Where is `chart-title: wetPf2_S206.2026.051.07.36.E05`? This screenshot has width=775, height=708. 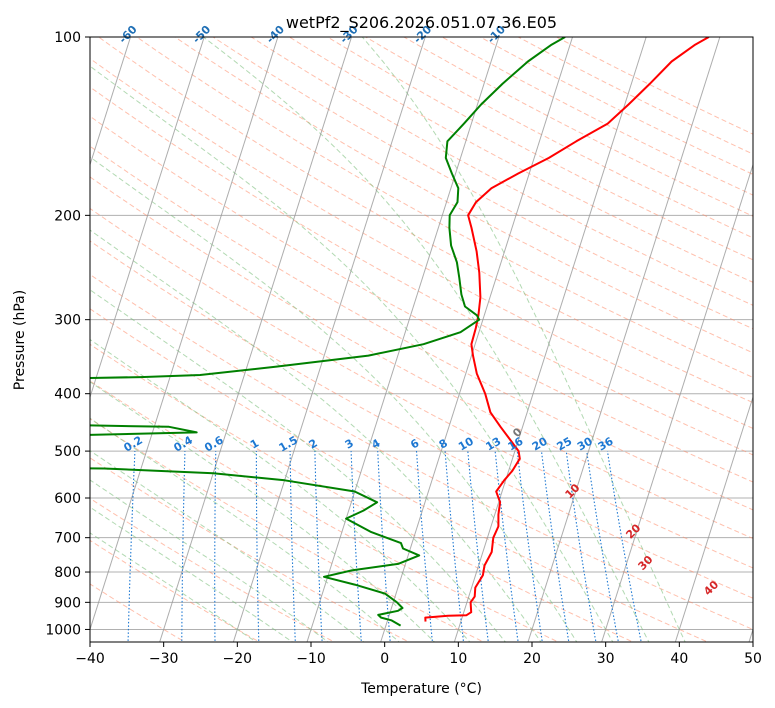 chart-title: wetPf2_S206.2026.051.07.36.E05 is located at coordinates (421, 23).